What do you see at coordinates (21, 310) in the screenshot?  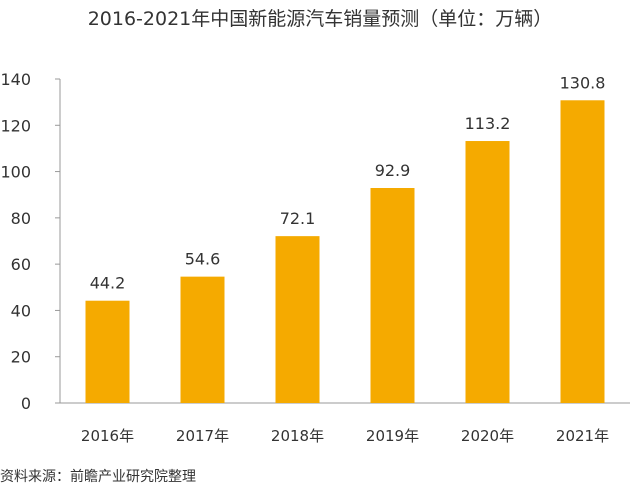 I see `y-tick-label: 40` at bounding box center [21, 310].